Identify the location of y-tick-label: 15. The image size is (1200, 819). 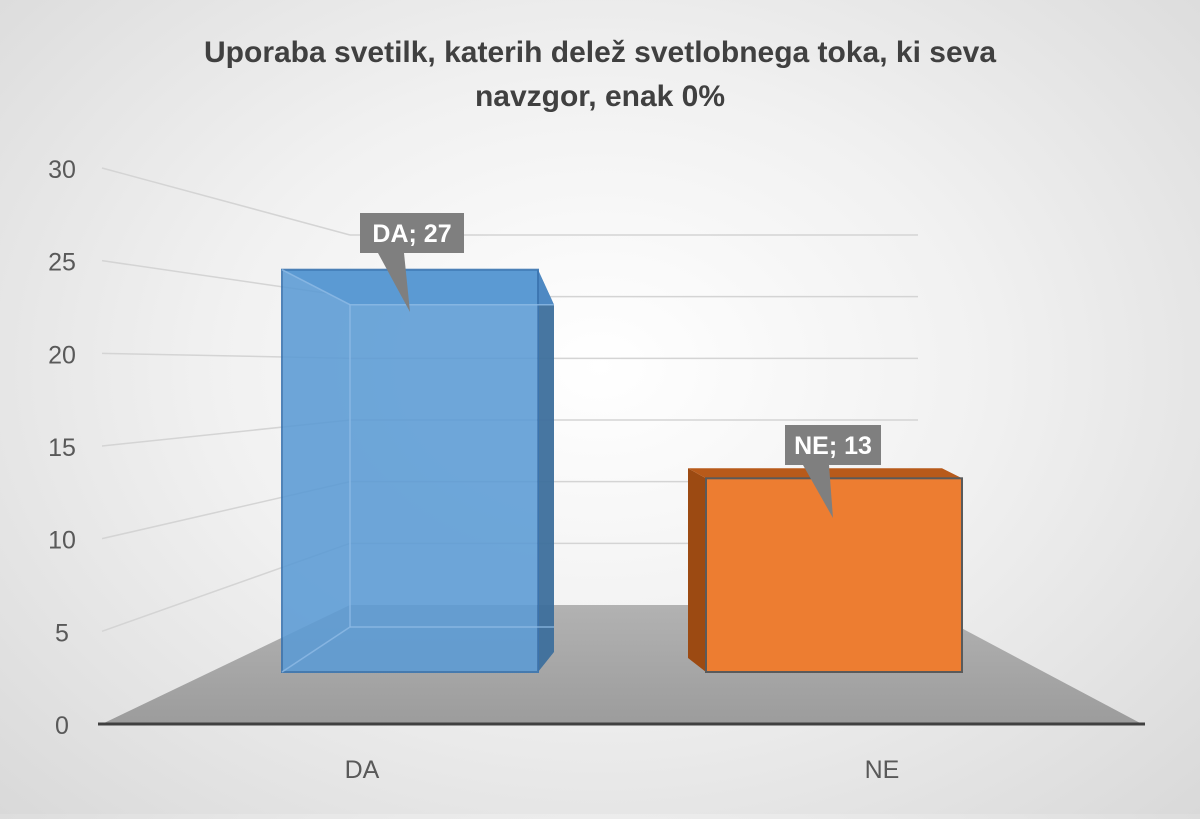
(62, 448).